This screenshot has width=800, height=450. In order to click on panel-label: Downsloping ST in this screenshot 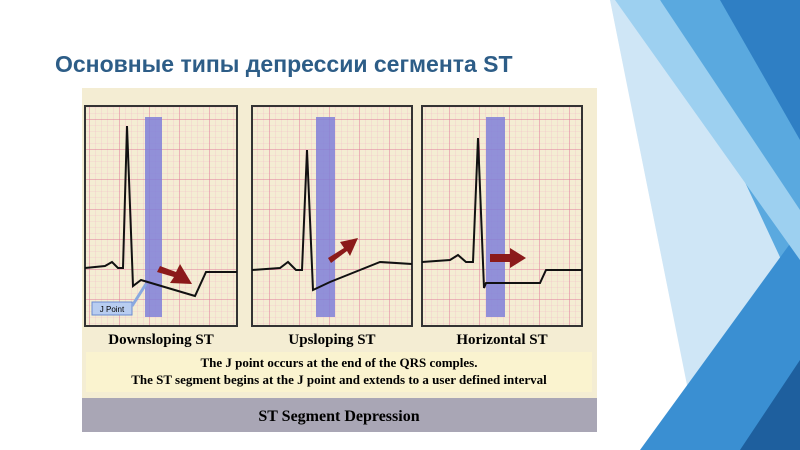, I will do `click(160, 340)`.